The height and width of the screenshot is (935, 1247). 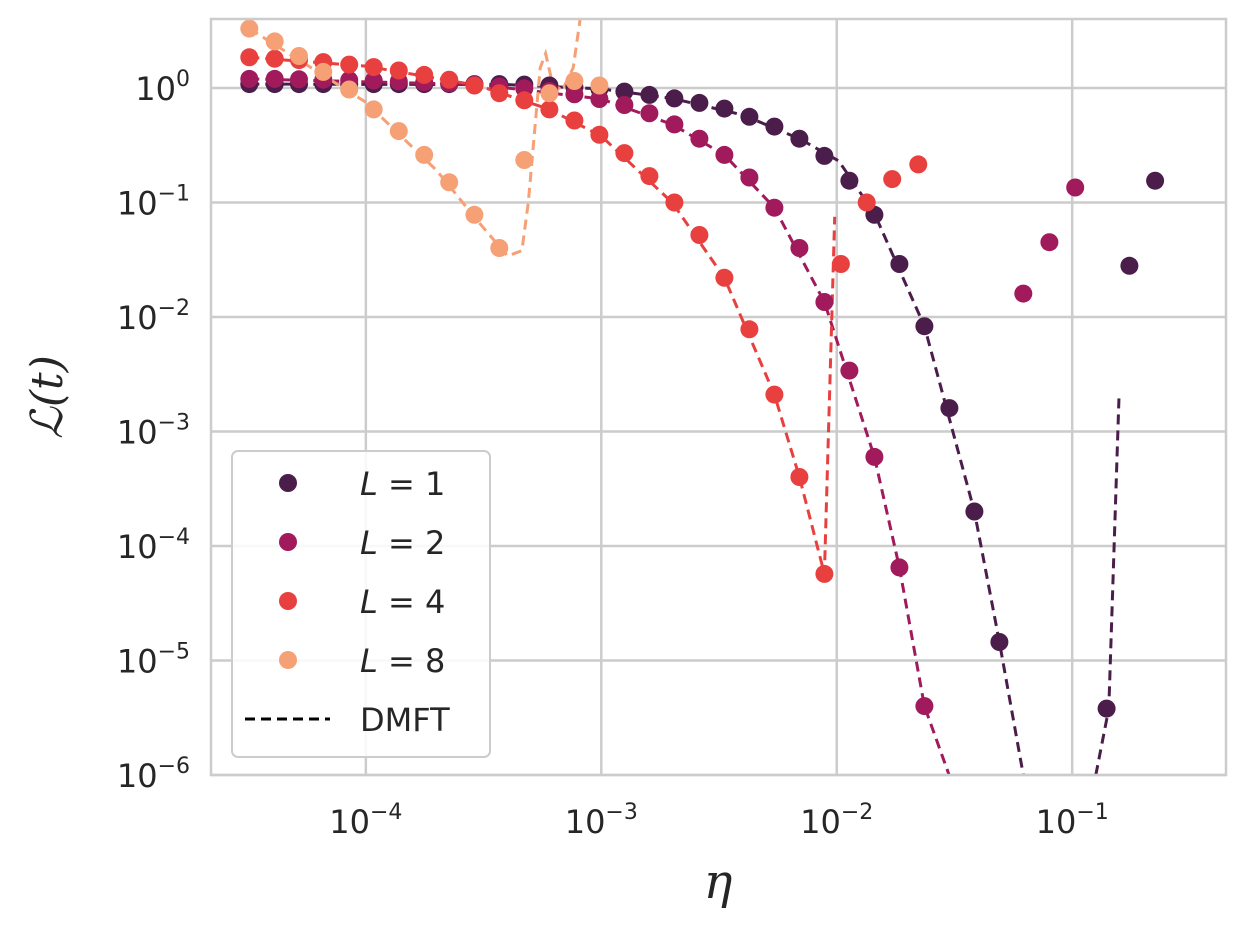 I want to click on x-tick-label: 10⁻³, so click(x=601, y=820).